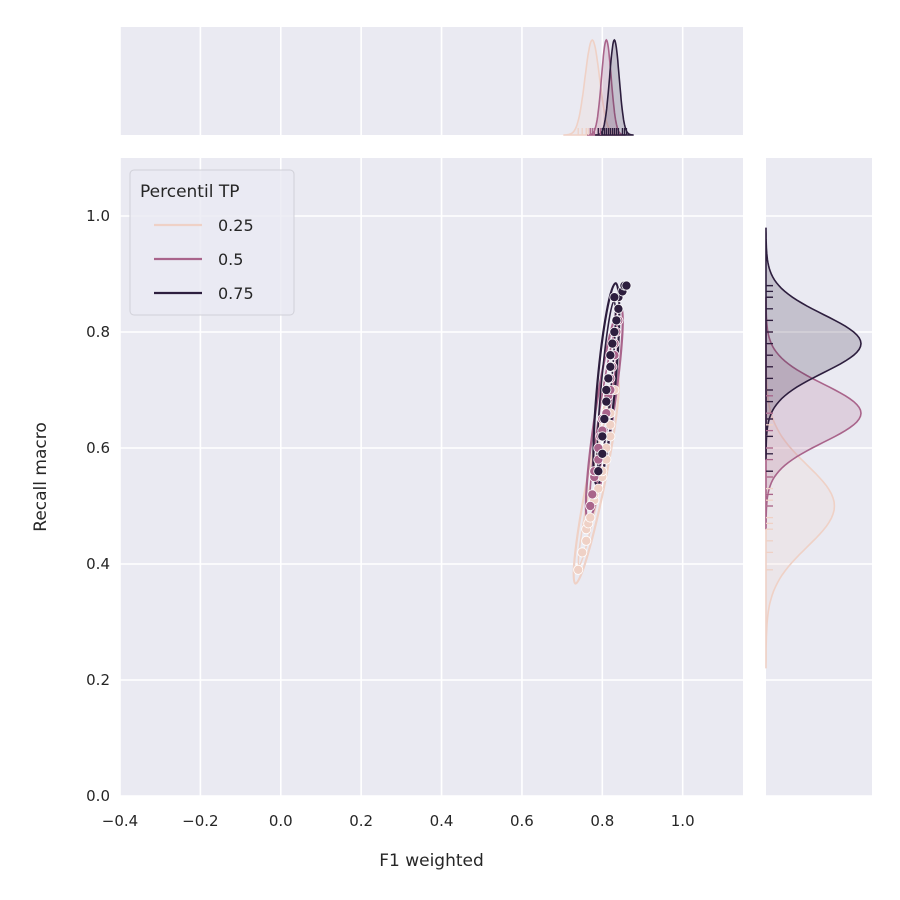  Describe the element at coordinates (431, 81) in the screenshot. I see `top-marginal-background` at that location.